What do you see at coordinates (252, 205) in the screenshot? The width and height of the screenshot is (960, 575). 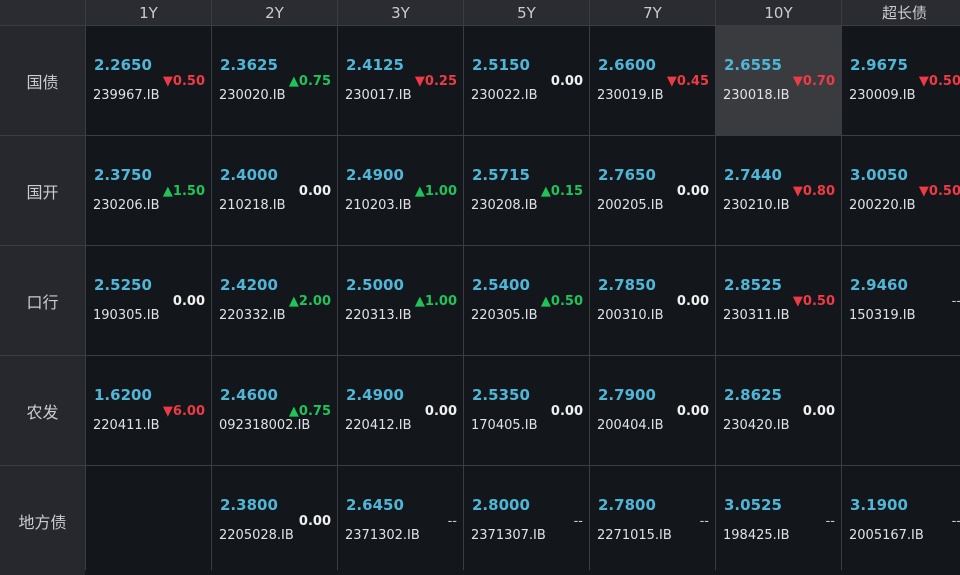 I see `bond-code: 210218.IB` at bounding box center [252, 205].